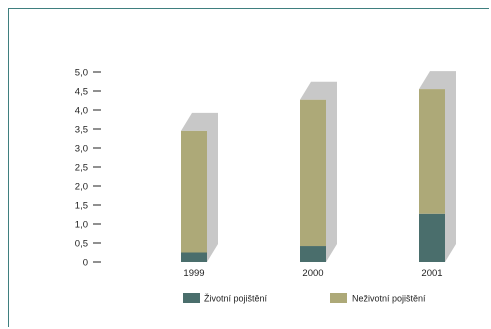 Image resolution: width=491 pixels, height=329 pixels. What do you see at coordinates (81, 206) in the screenshot?
I see `y-tick-label: 1,5` at bounding box center [81, 206].